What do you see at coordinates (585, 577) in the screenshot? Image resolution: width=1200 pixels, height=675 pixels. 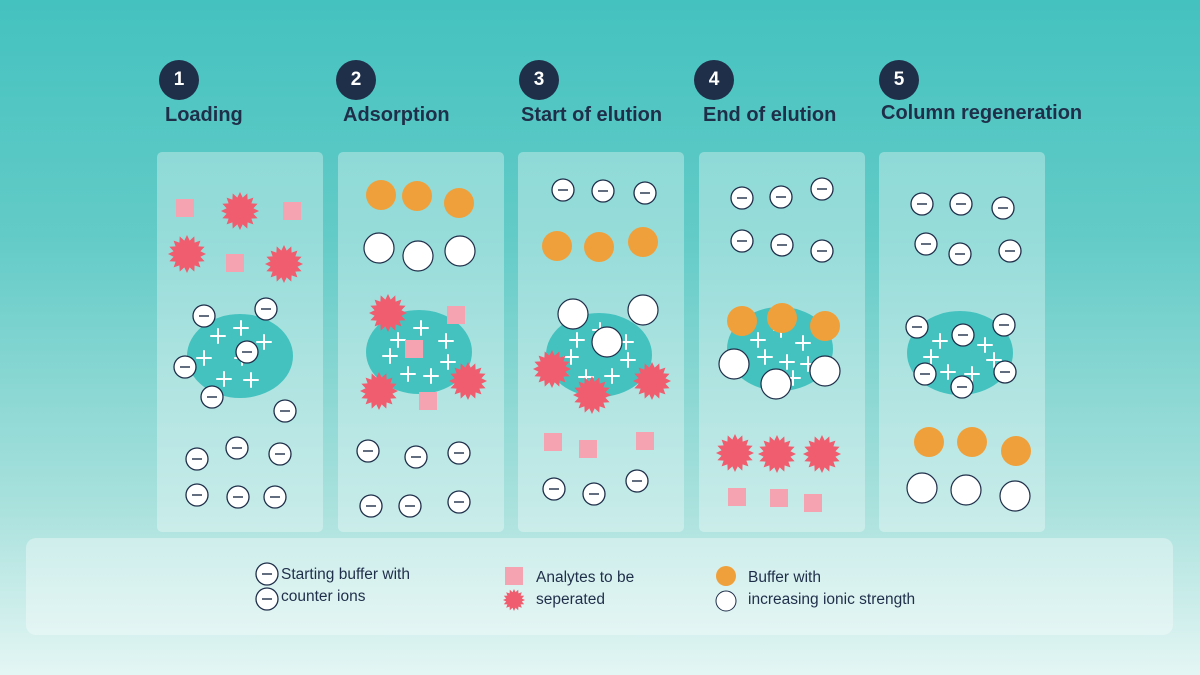 I see `legend-analytes-line1: Analytes to be` at bounding box center [585, 577].